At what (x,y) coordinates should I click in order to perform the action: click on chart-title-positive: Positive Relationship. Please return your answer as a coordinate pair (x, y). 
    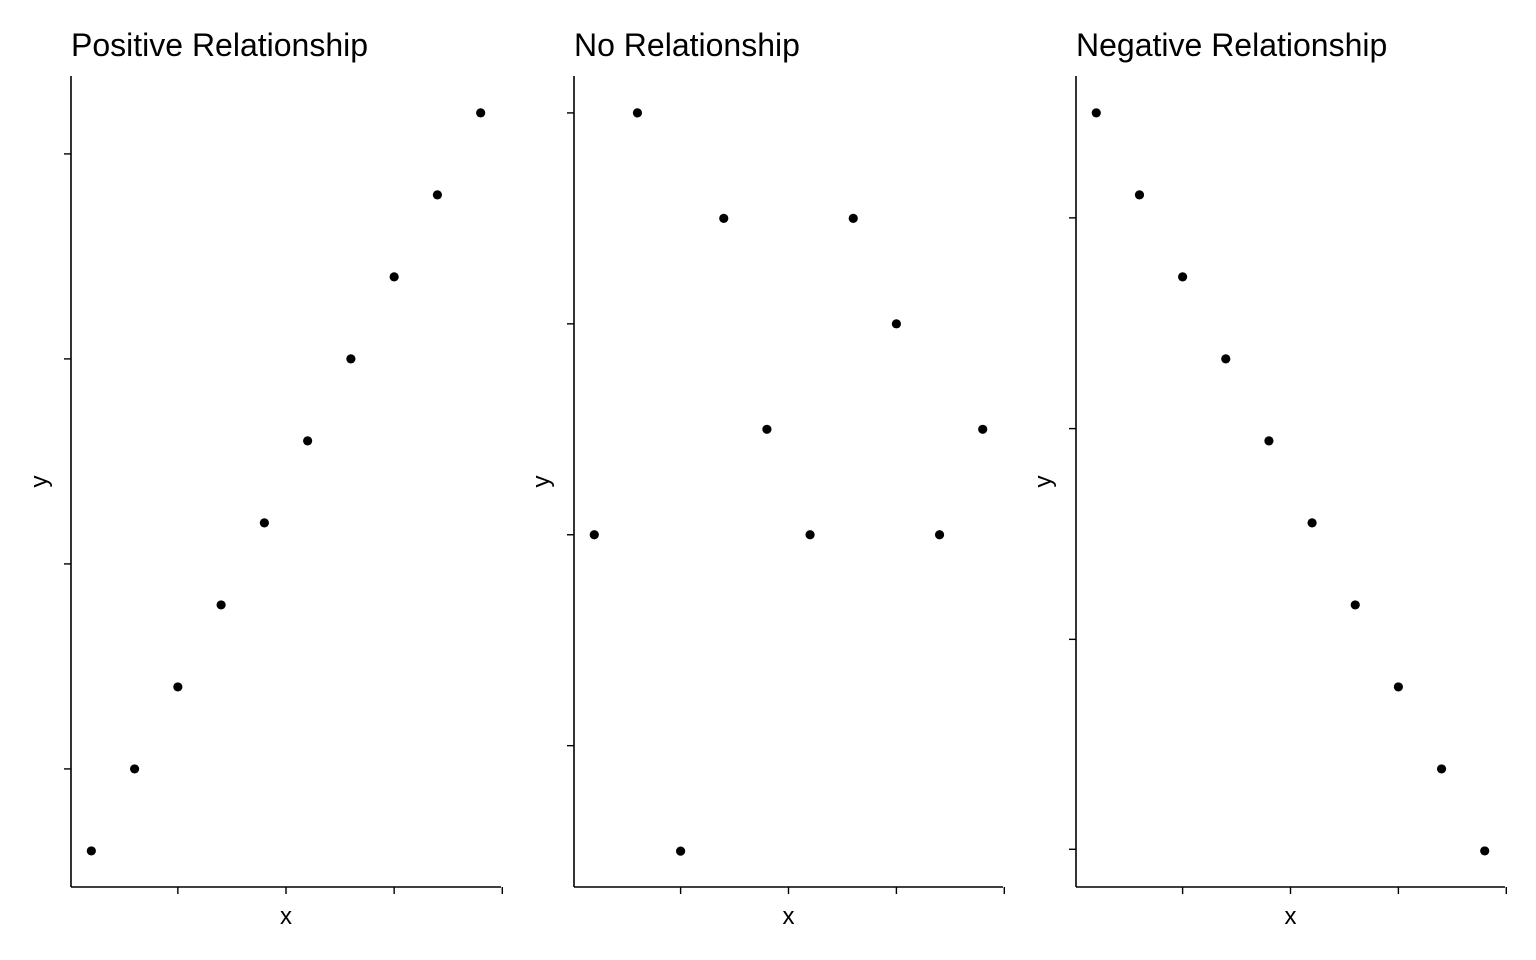
    Looking at the image, I should click on (219, 45).